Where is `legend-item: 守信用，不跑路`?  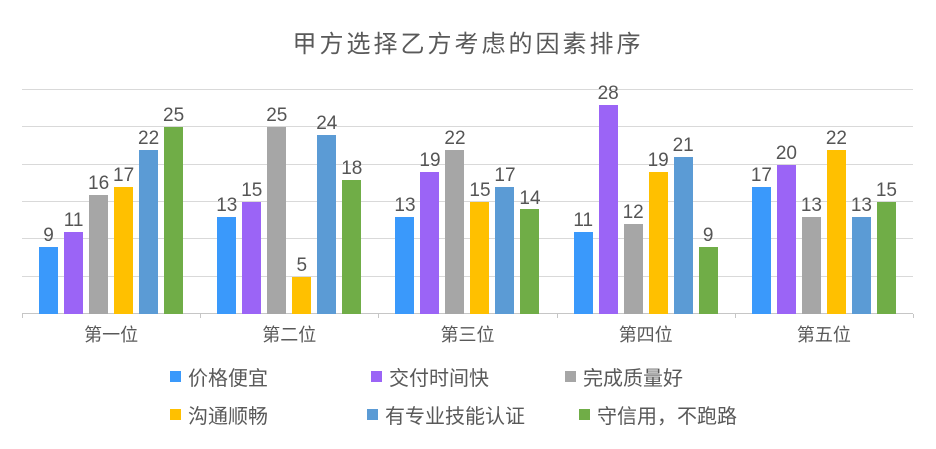 legend-item: 守信用，不跑路 is located at coordinates (658, 414).